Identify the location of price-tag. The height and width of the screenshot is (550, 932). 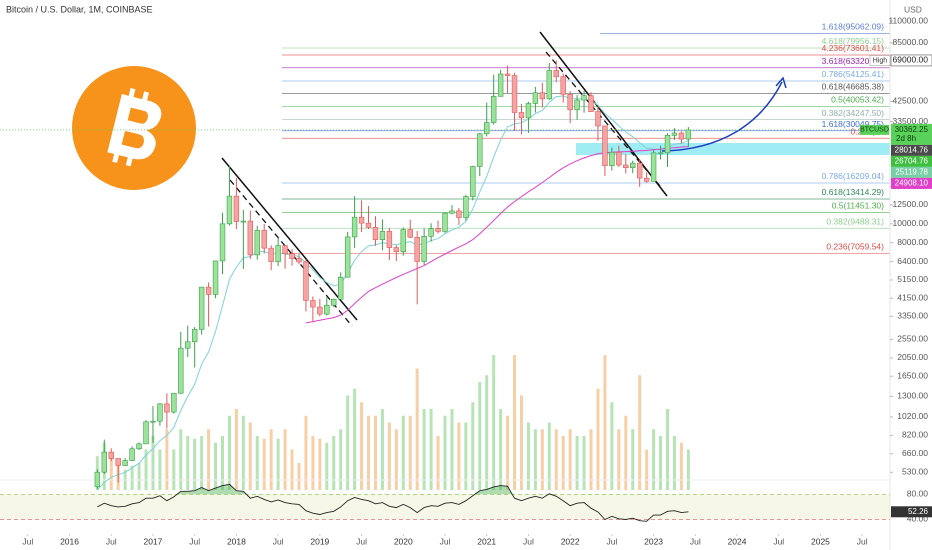
(911, 150).